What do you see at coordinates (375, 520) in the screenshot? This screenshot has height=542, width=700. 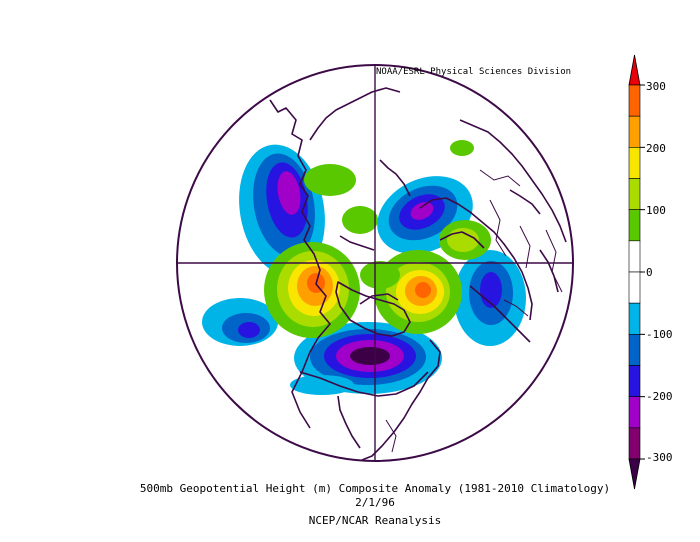 I see `figure-source: NCEP/NCAR Reanalysis` at bounding box center [375, 520].